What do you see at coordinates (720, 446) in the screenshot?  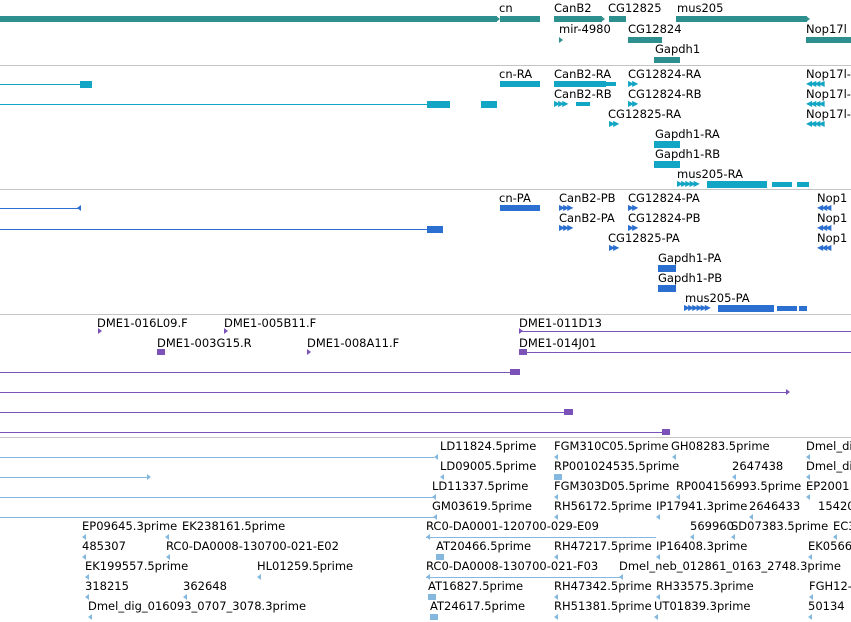 I see `est-track-label: GH08283.5prime` at bounding box center [720, 446].